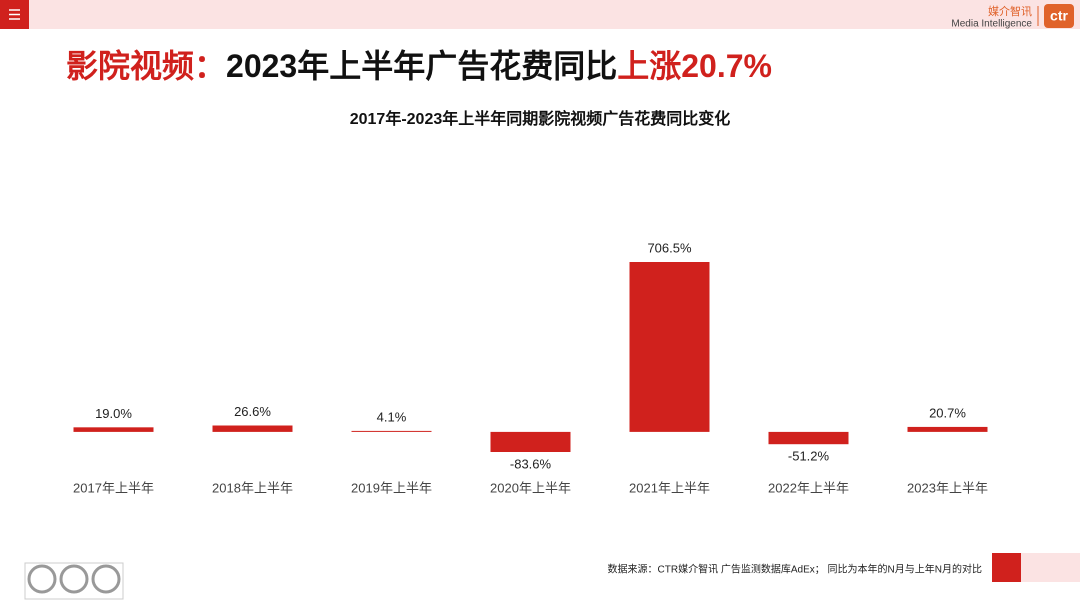 This screenshot has height=613, width=1080. What do you see at coordinates (1006, 567) in the screenshot?
I see `footer-block` at bounding box center [1006, 567].